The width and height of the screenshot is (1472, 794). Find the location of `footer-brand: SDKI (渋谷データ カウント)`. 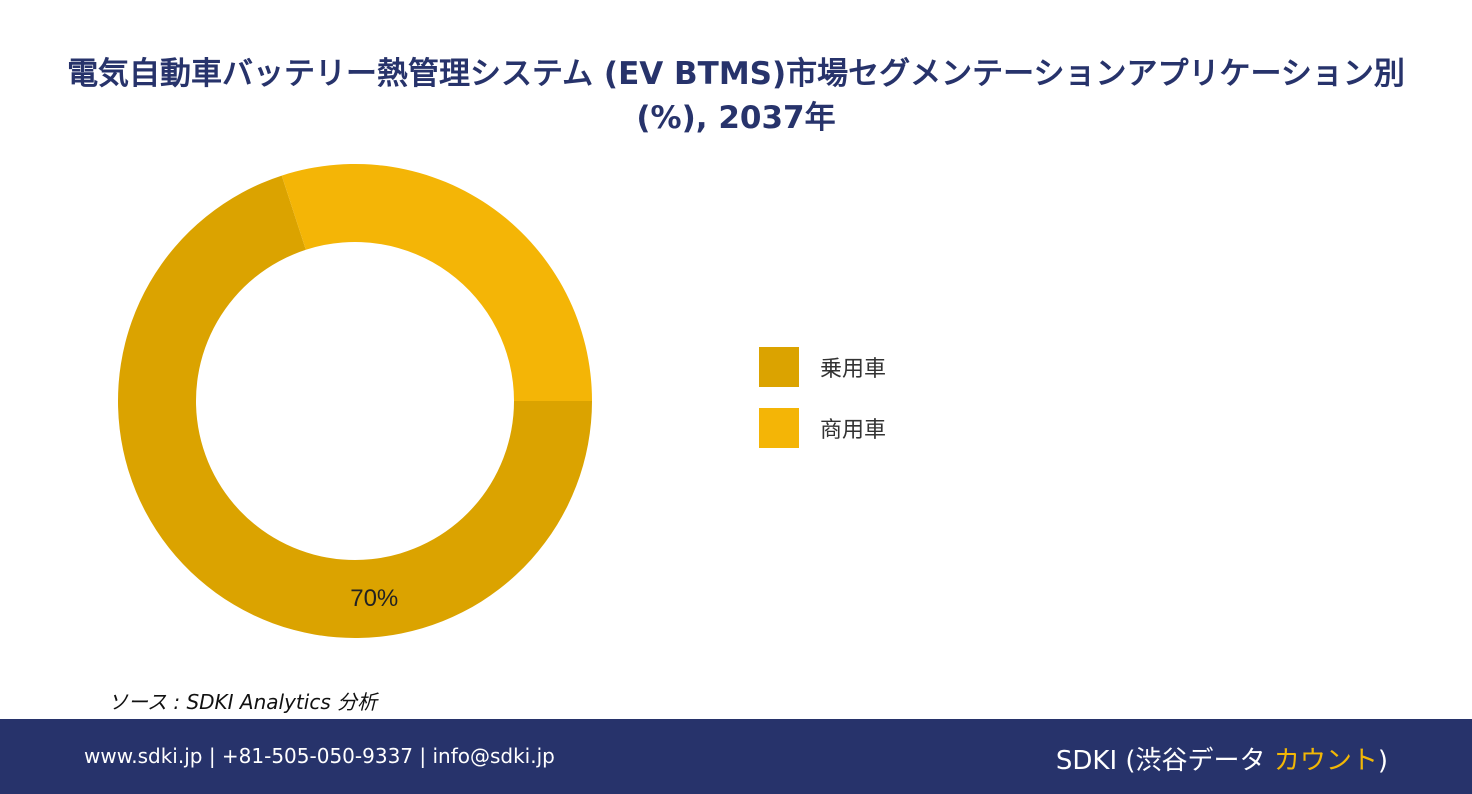

footer-brand: SDKI (渋谷データ カウント) is located at coordinates (1222, 758).